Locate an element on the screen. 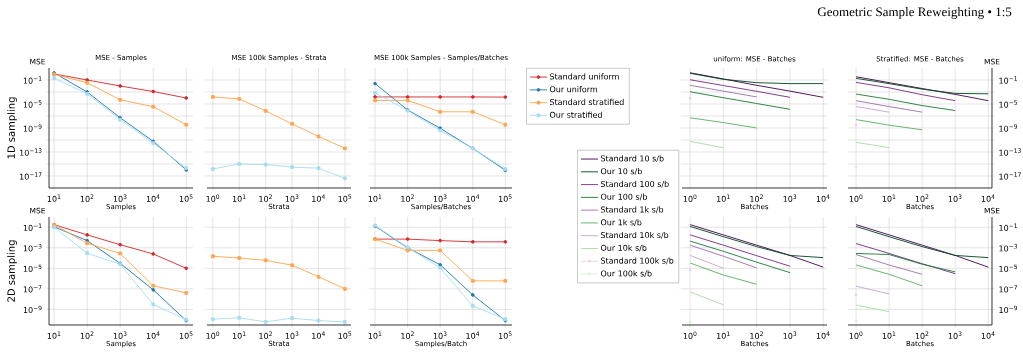  legend-label: Our 10k s/b is located at coordinates (623, 248).